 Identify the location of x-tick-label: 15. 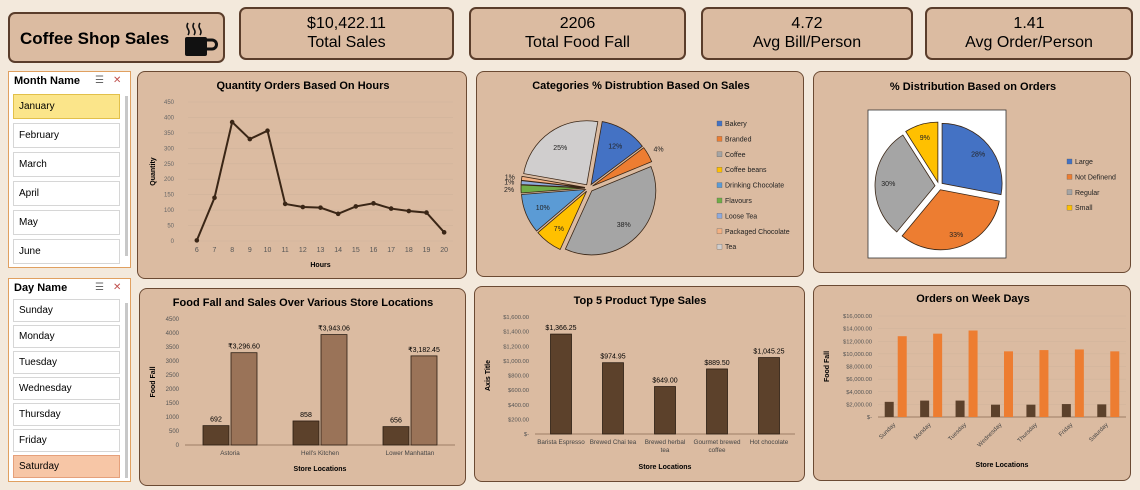
(356, 250).